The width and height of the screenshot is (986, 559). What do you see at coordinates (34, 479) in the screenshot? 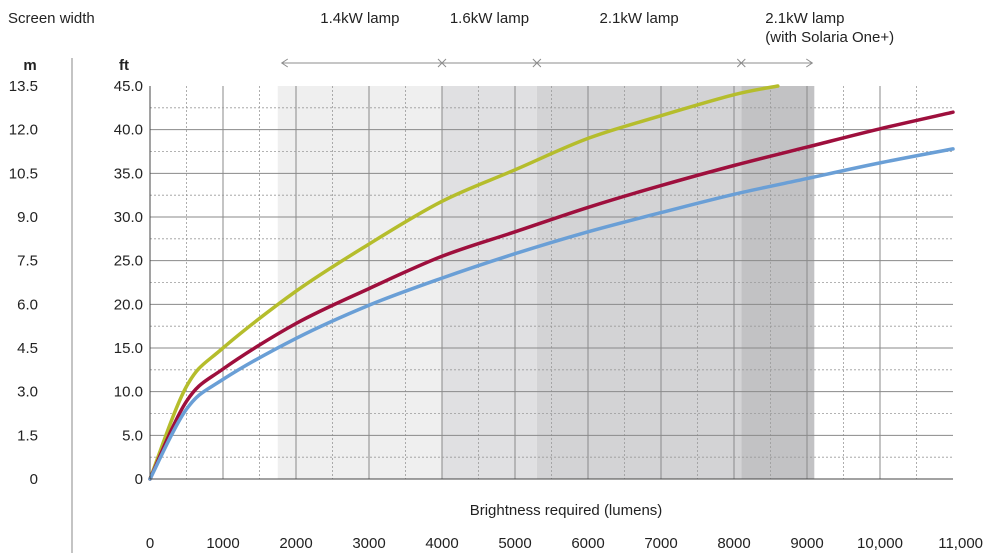
I see `y-tick-label-m: 0` at bounding box center [34, 479].